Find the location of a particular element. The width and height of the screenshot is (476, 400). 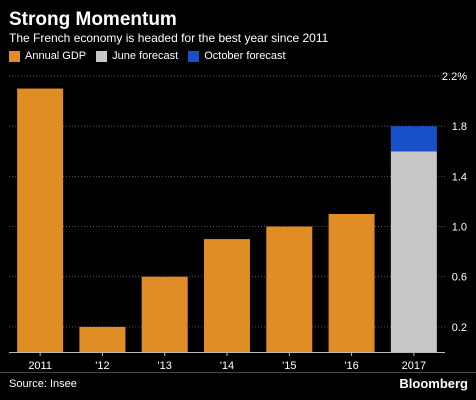

x-tick-label: '14 is located at coordinates (227, 366).